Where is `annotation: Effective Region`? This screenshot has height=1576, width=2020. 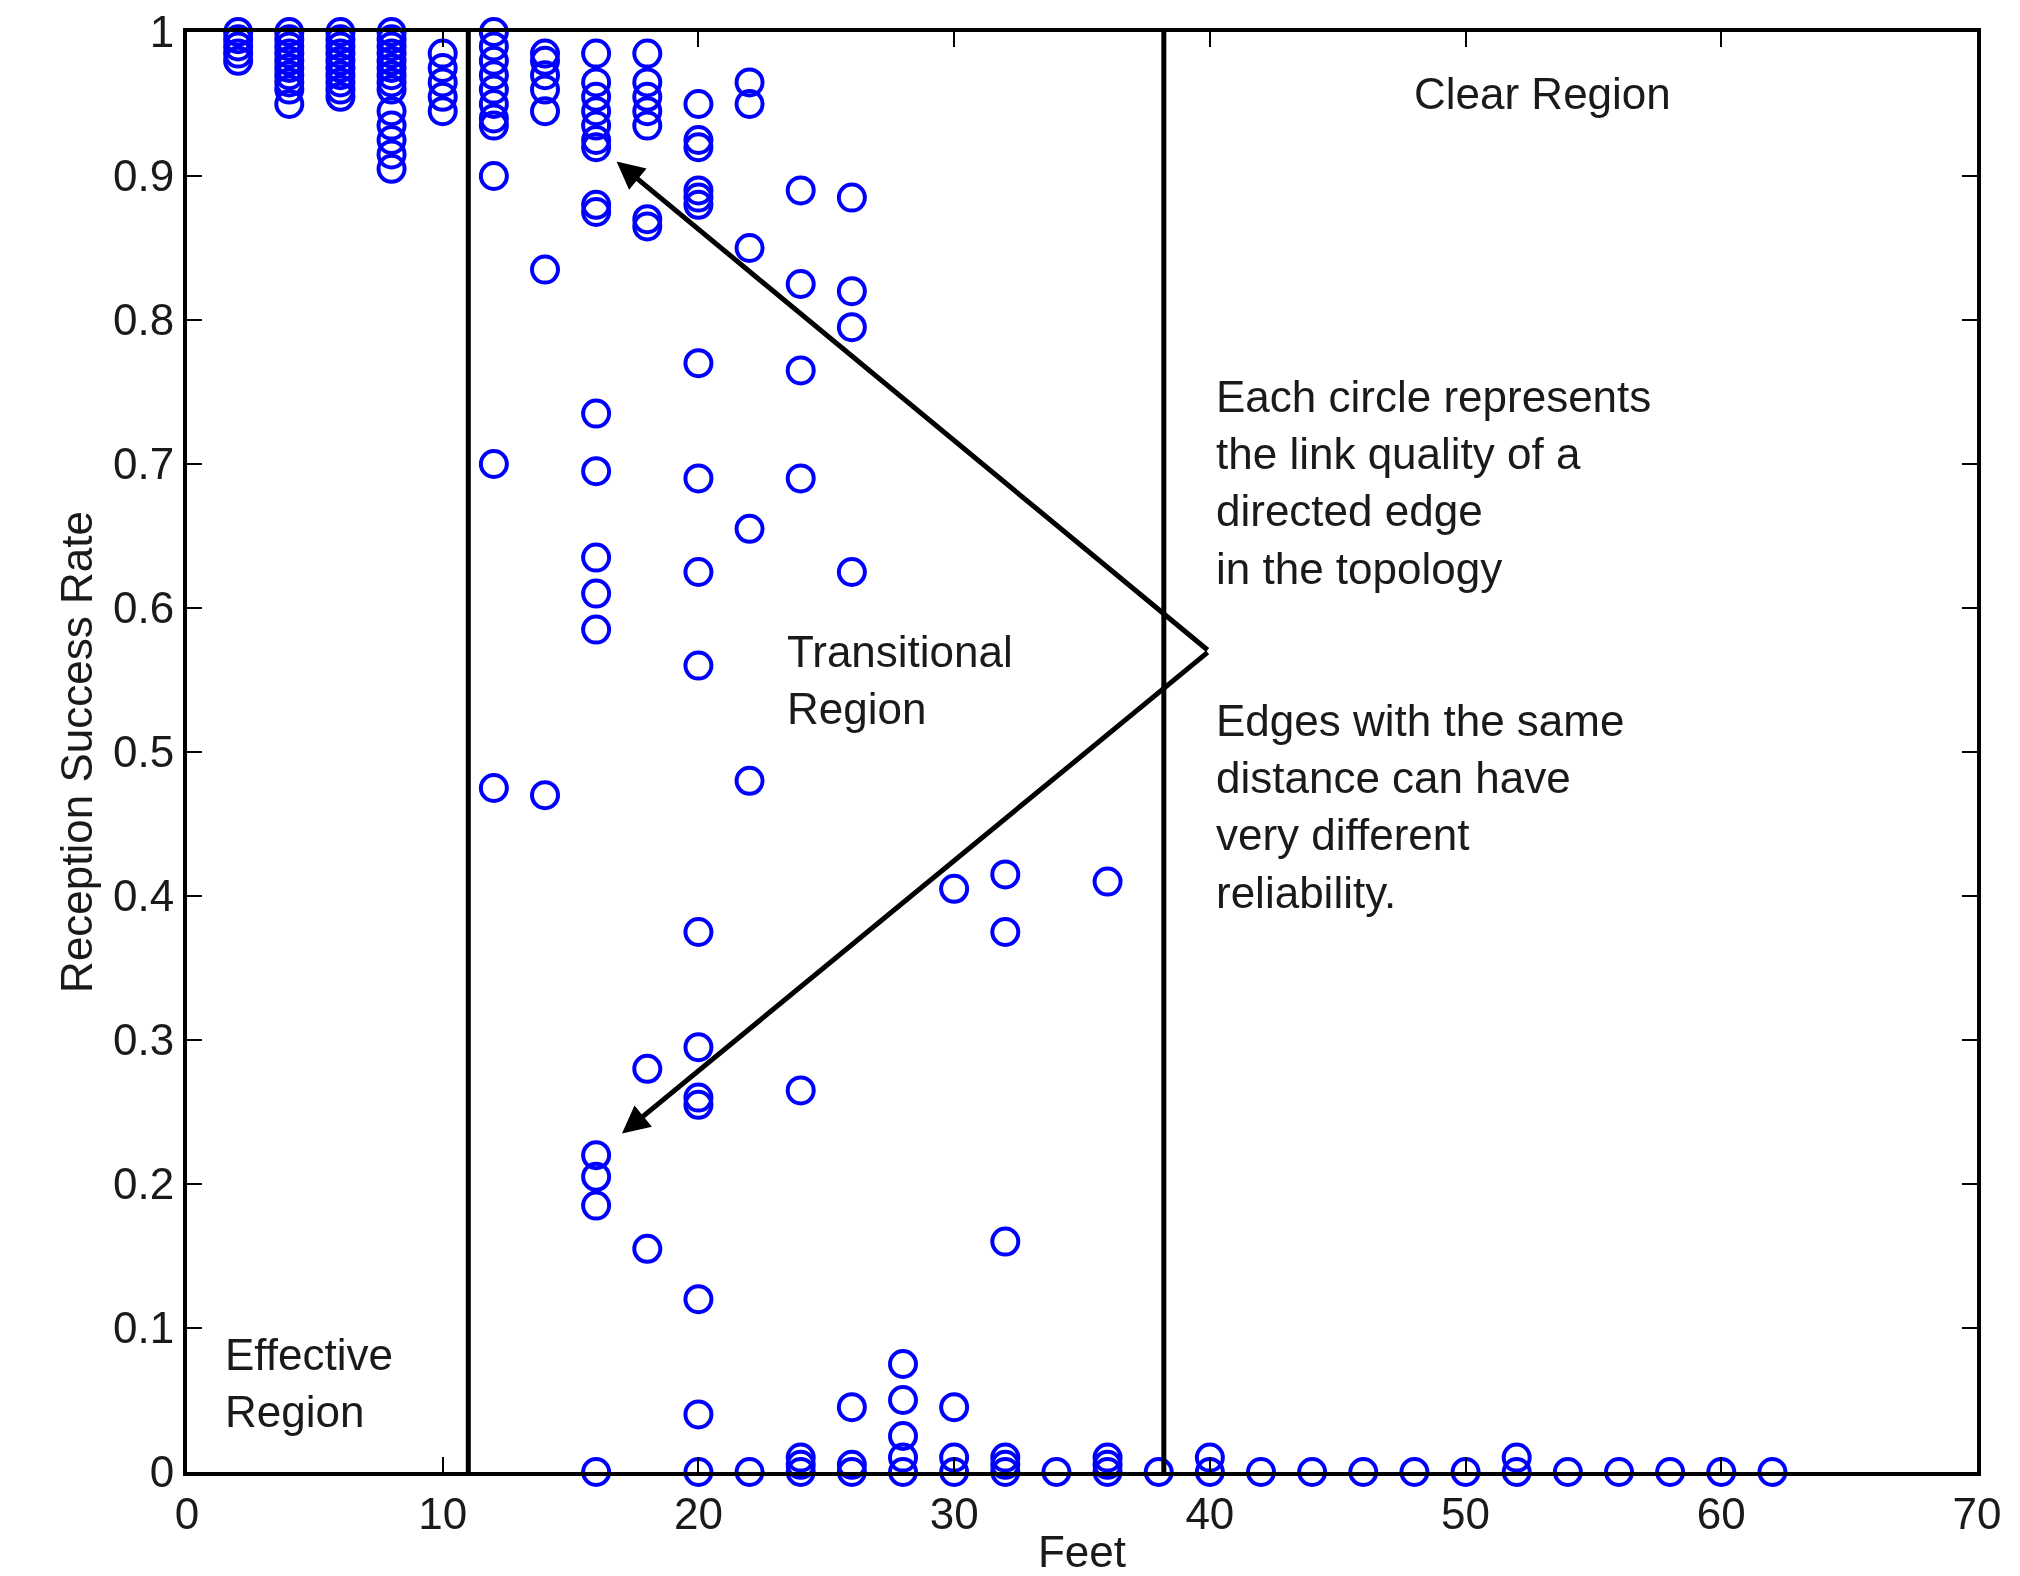 annotation: Effective Region is located at coordinates (309, 1383).